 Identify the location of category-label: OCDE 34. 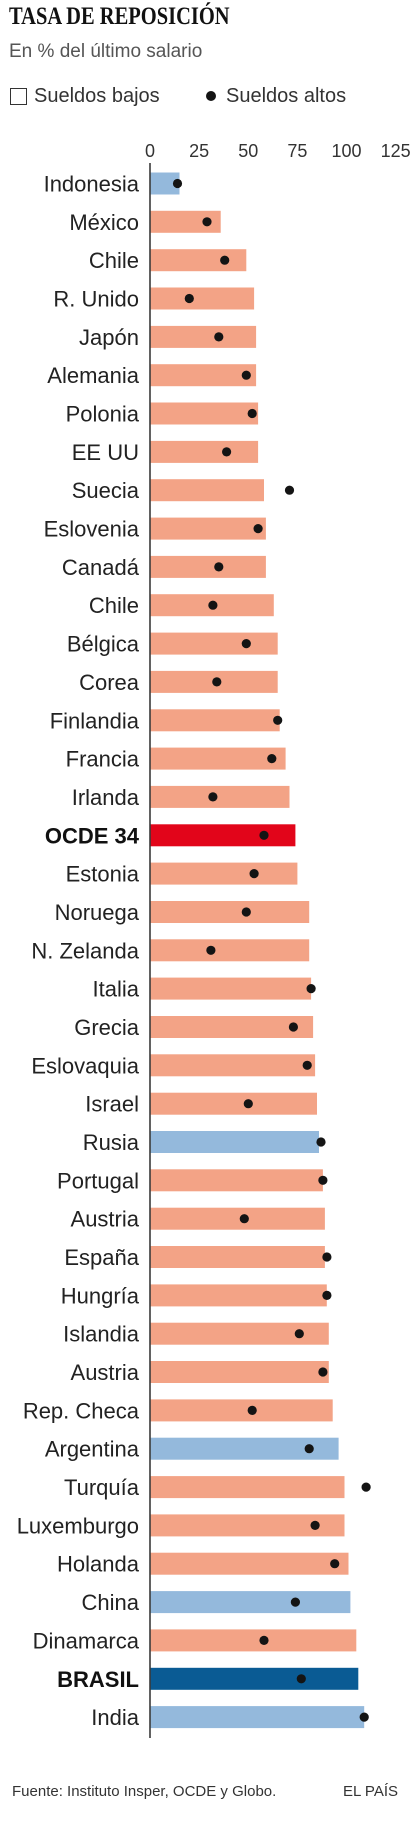
(92, 835).